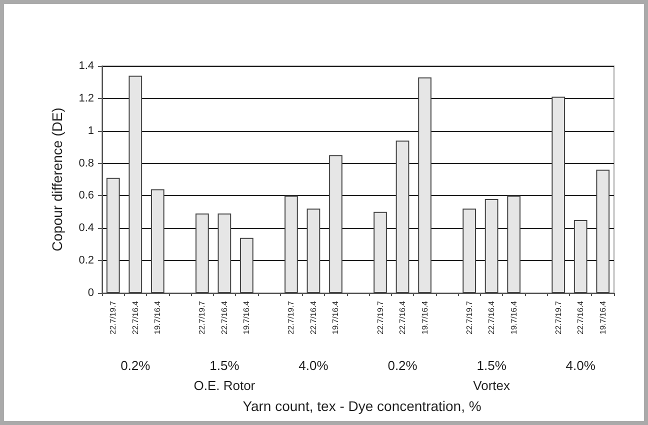  Describe the element at coordinates (86, 98) in the screenshot. I see `y-tick-label: 1.2` at that location.